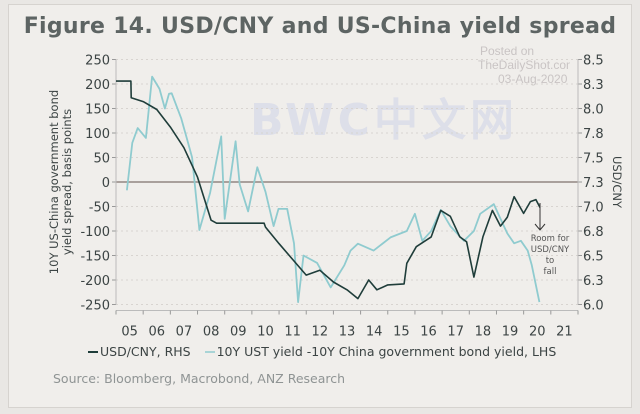 This screenshot has height=414, width=640. I want to click on y-tick-label-left: -100, so click(95, 232).